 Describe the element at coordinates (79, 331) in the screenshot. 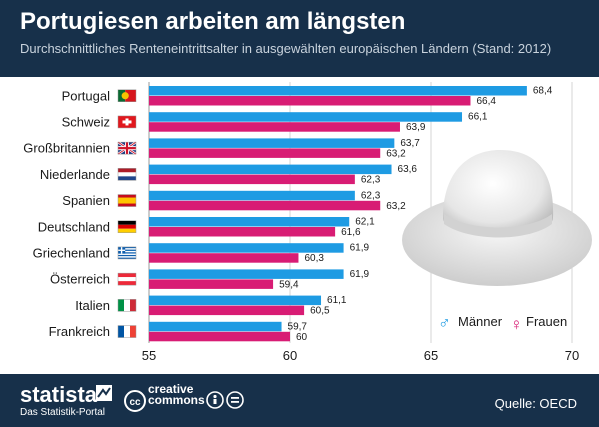

I see `category-label: Frankreich` at that location.